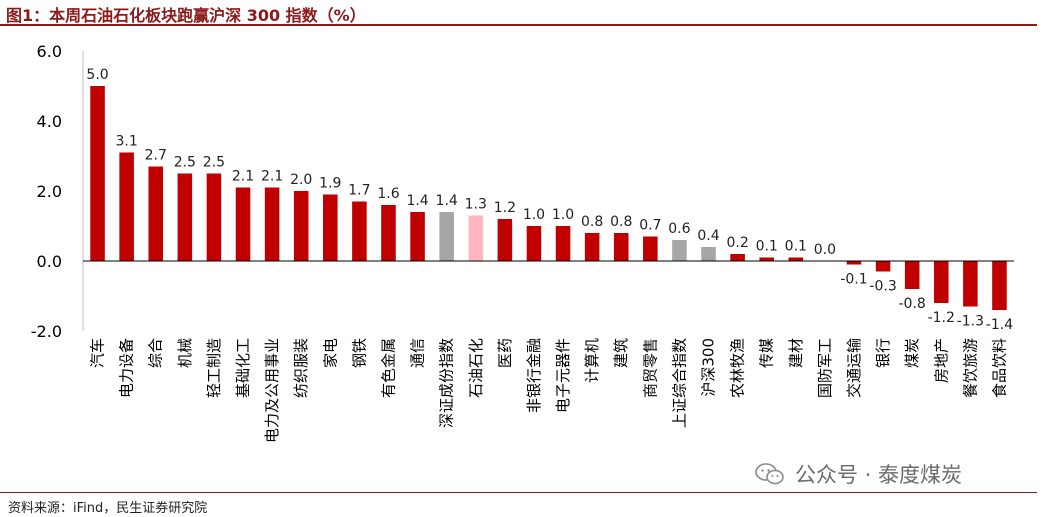 This screenshot has height=517, width=1051. What do you see at coordinates (46, 331) in the screenshot?
I see `y-tick-label: -2.0` at bounding box center [46, 331].